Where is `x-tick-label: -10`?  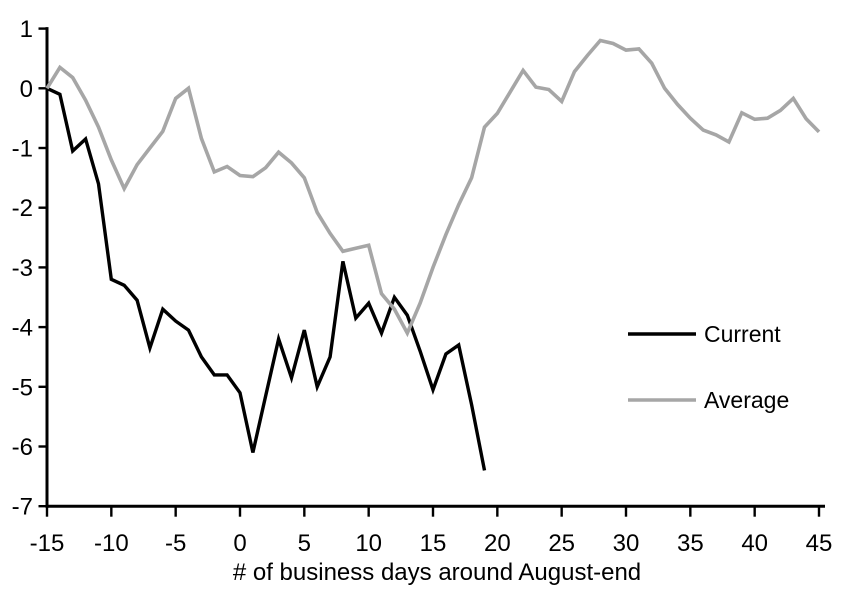 x-tick-label: -10 is located at coordinates (111, 543).